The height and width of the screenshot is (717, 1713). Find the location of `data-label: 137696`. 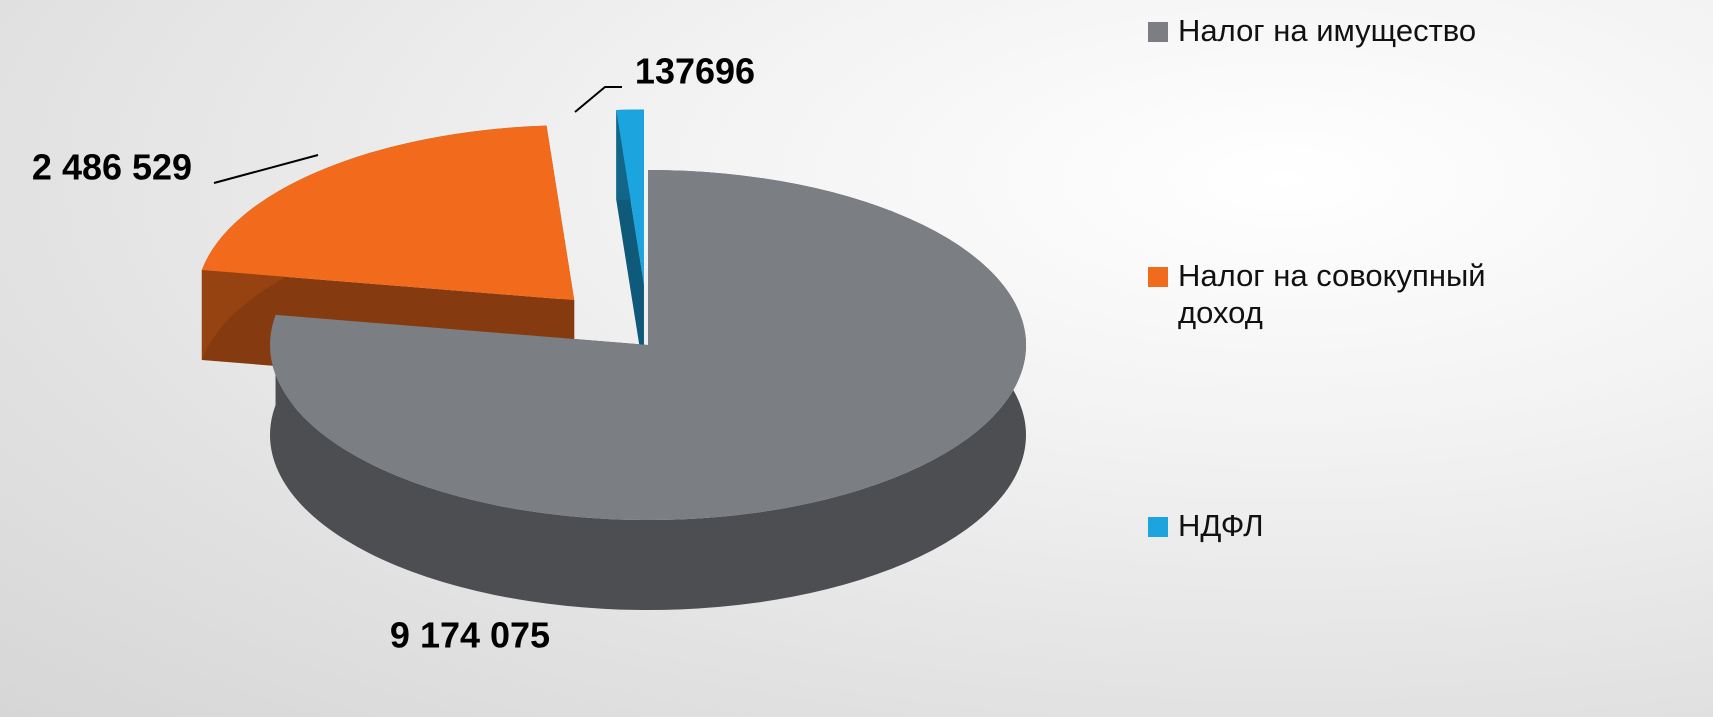

data-label: 137696 is located at coordinates (695, 71).